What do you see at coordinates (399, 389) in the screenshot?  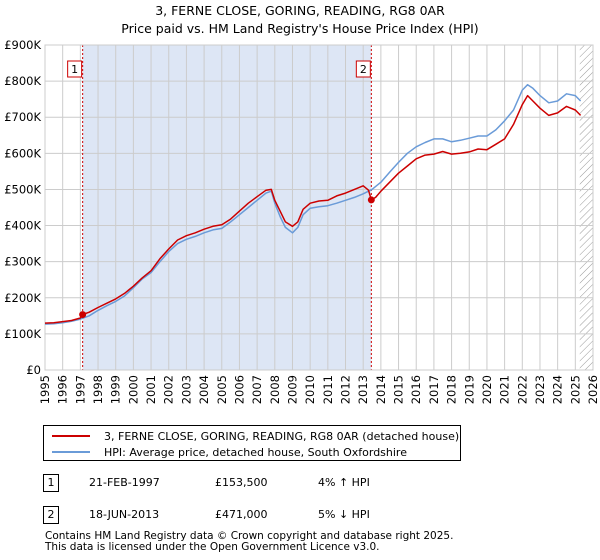 I see `x-tick-label: 2015` at bounding box center [399, 389].